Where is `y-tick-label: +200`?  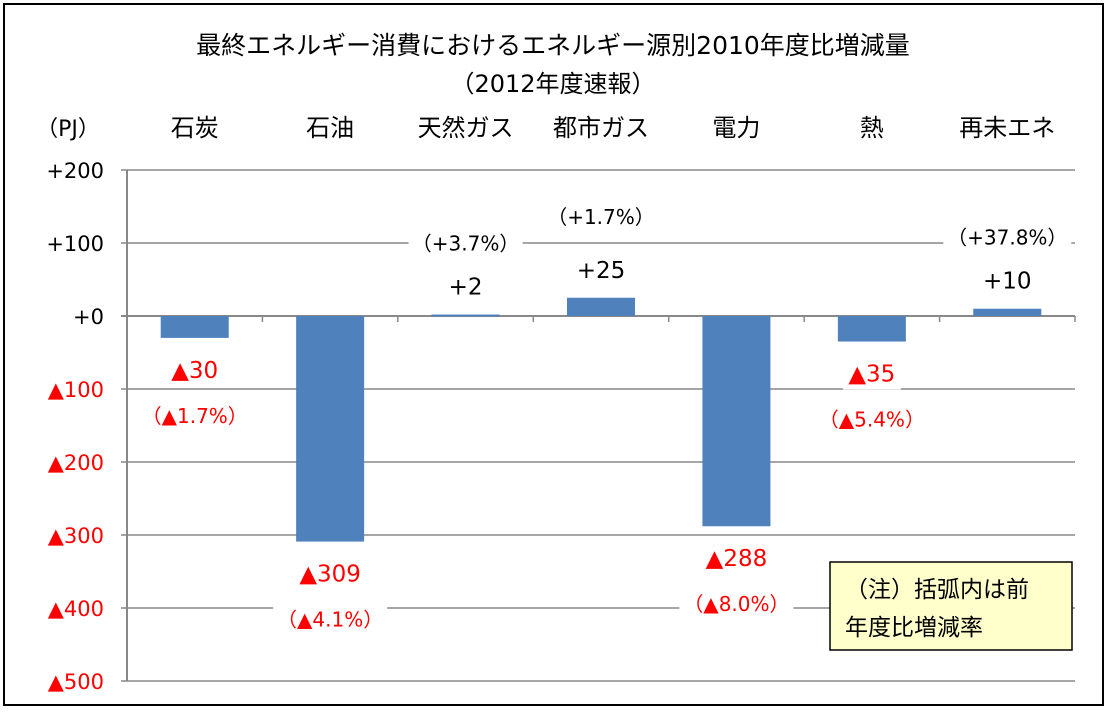
y-tick-label: +200 is located at coordinates (75, 171).